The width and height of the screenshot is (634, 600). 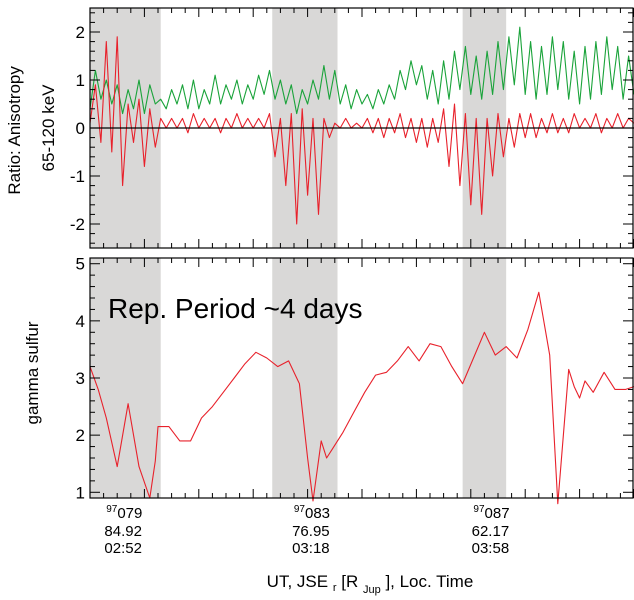 What do you see at coordinates (361, 70) in the screenshot?
I see `series-line-green` at bounding box center [361, 70].